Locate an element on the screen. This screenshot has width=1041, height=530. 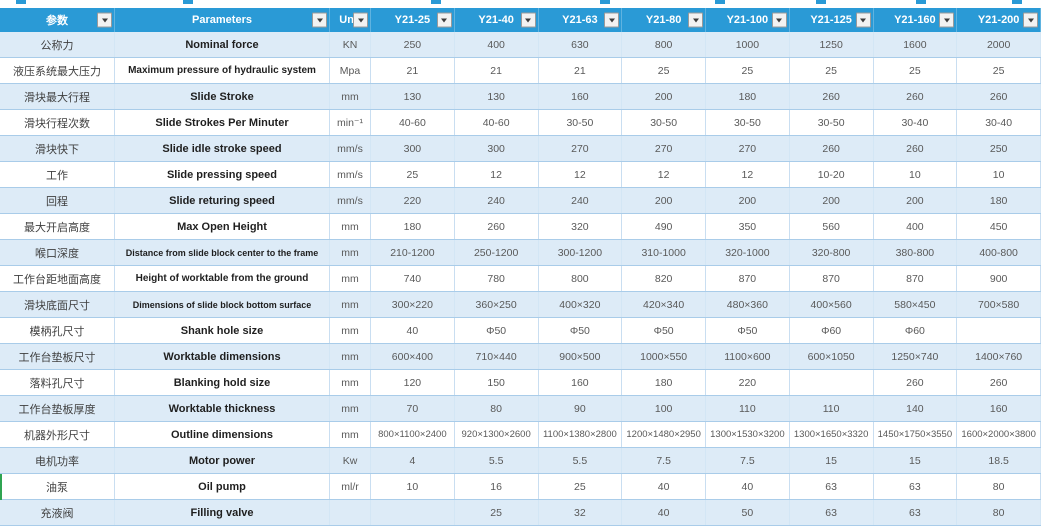
column-header-y21-80: Y21-80 is located at coordinates (664, 20).